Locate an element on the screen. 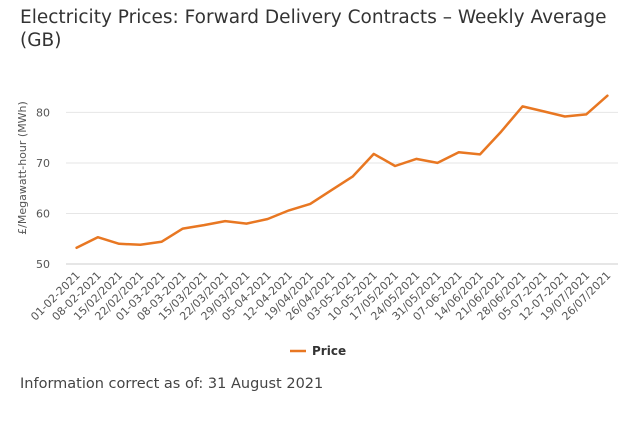  y-tick-label: 50 is located at coordinates (43, 264).